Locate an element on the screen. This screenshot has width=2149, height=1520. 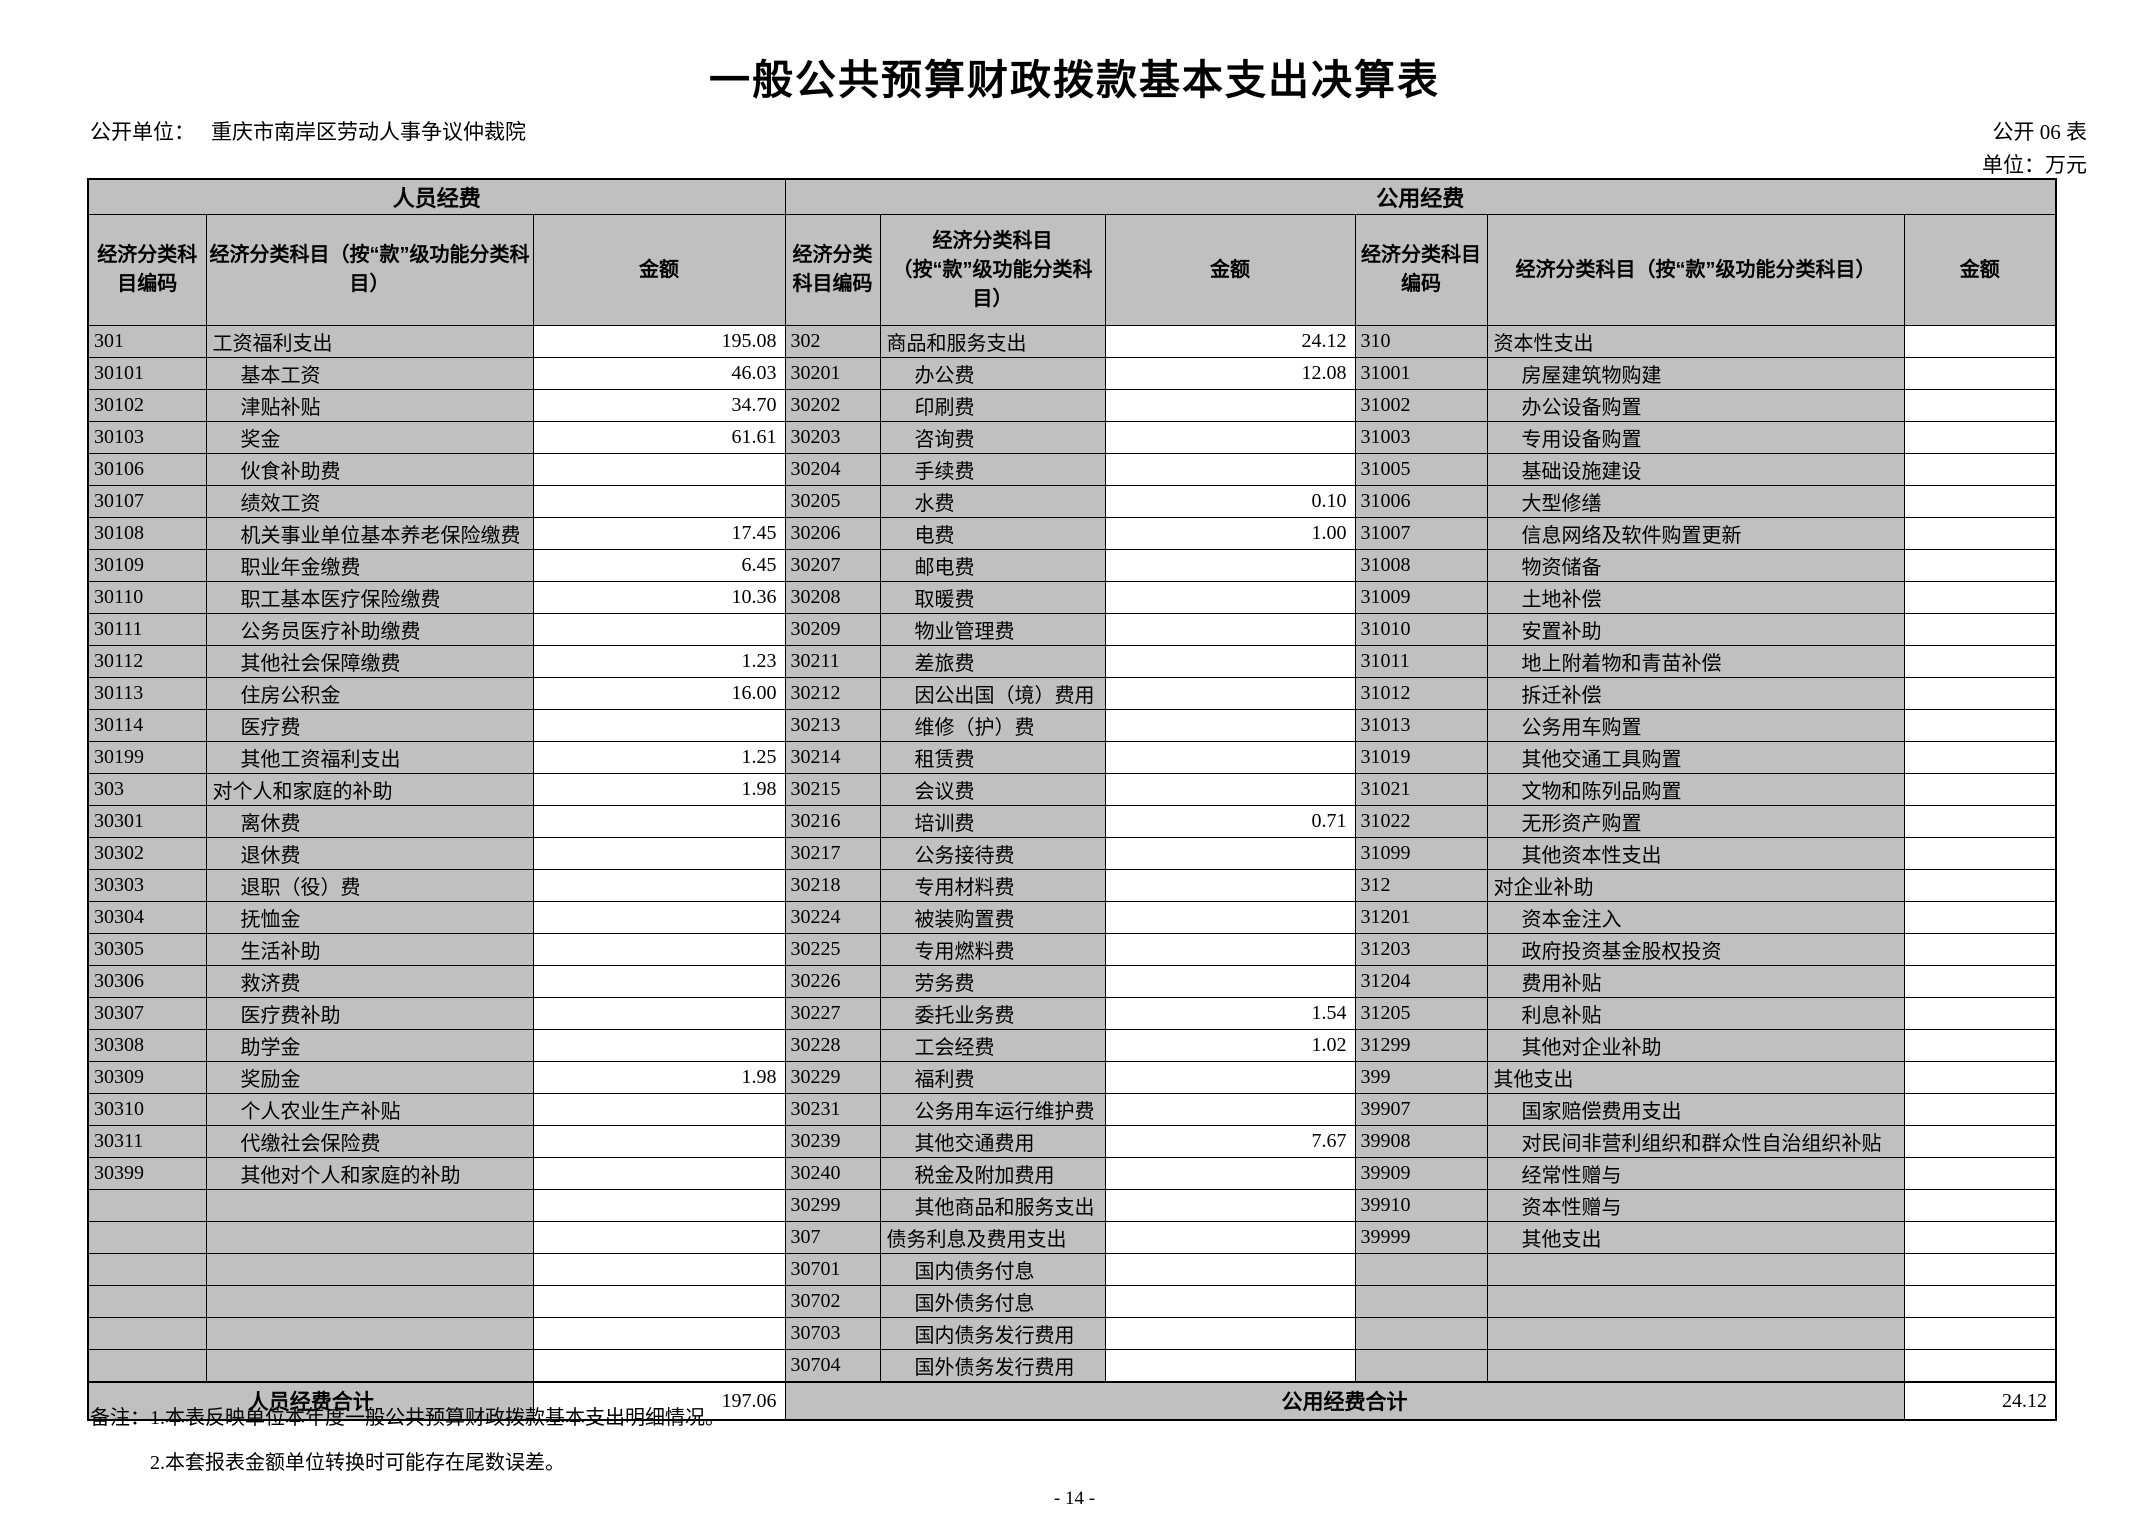
unit-name: 重庆市南岸区劳动人事争议仲裁院 is located at coordinates (368, 132).